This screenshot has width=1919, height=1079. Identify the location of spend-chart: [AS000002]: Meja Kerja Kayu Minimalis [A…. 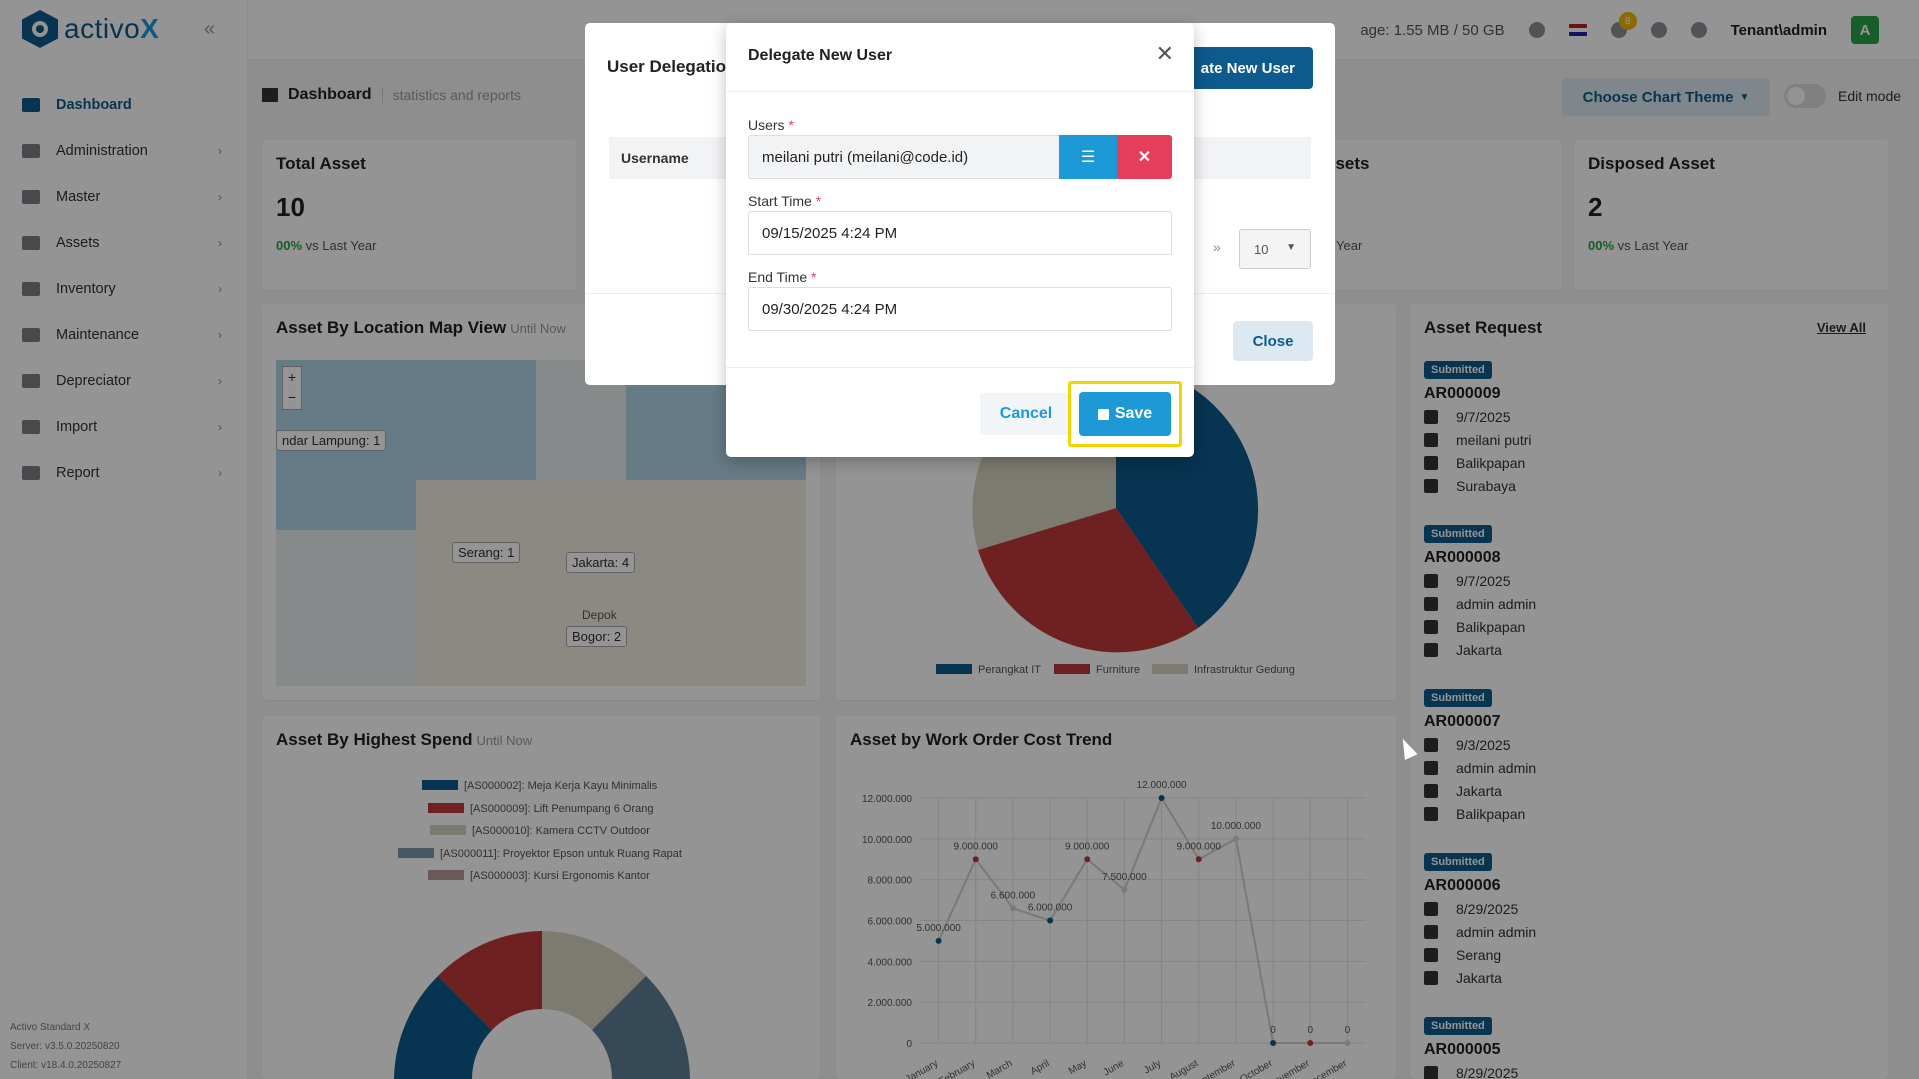
(542, 929).